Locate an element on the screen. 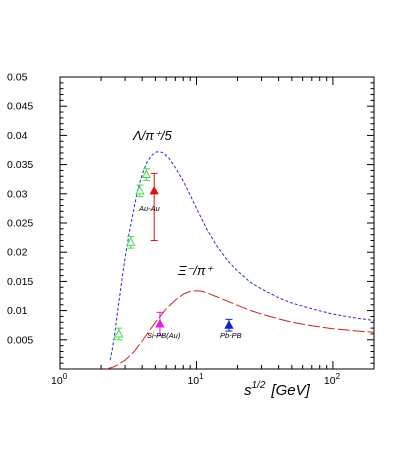 This screenshot has height=464, width=402. x-tick-label: 10⁰ is located at coordinates (59, 379).